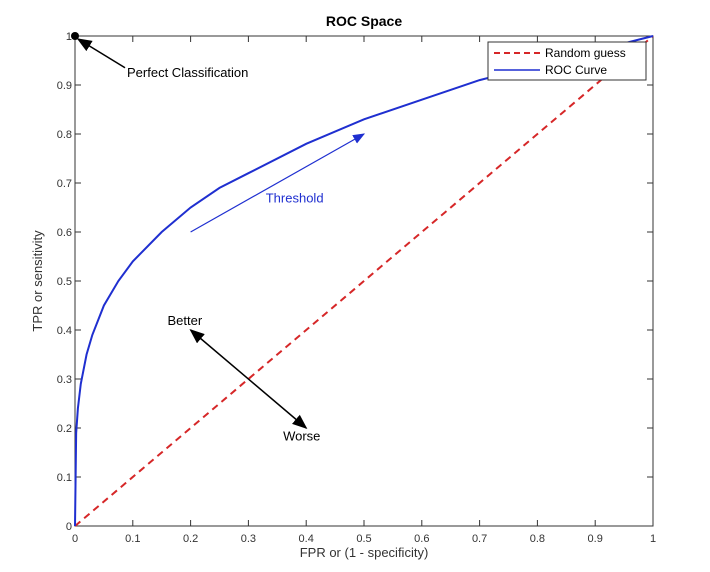 The width and height of the screenshot is (710, 572). What do you see at coordinates (64, 331) in the screenshot?
I see `y-tick-label: 0.4` at bounding box center [64, 331].